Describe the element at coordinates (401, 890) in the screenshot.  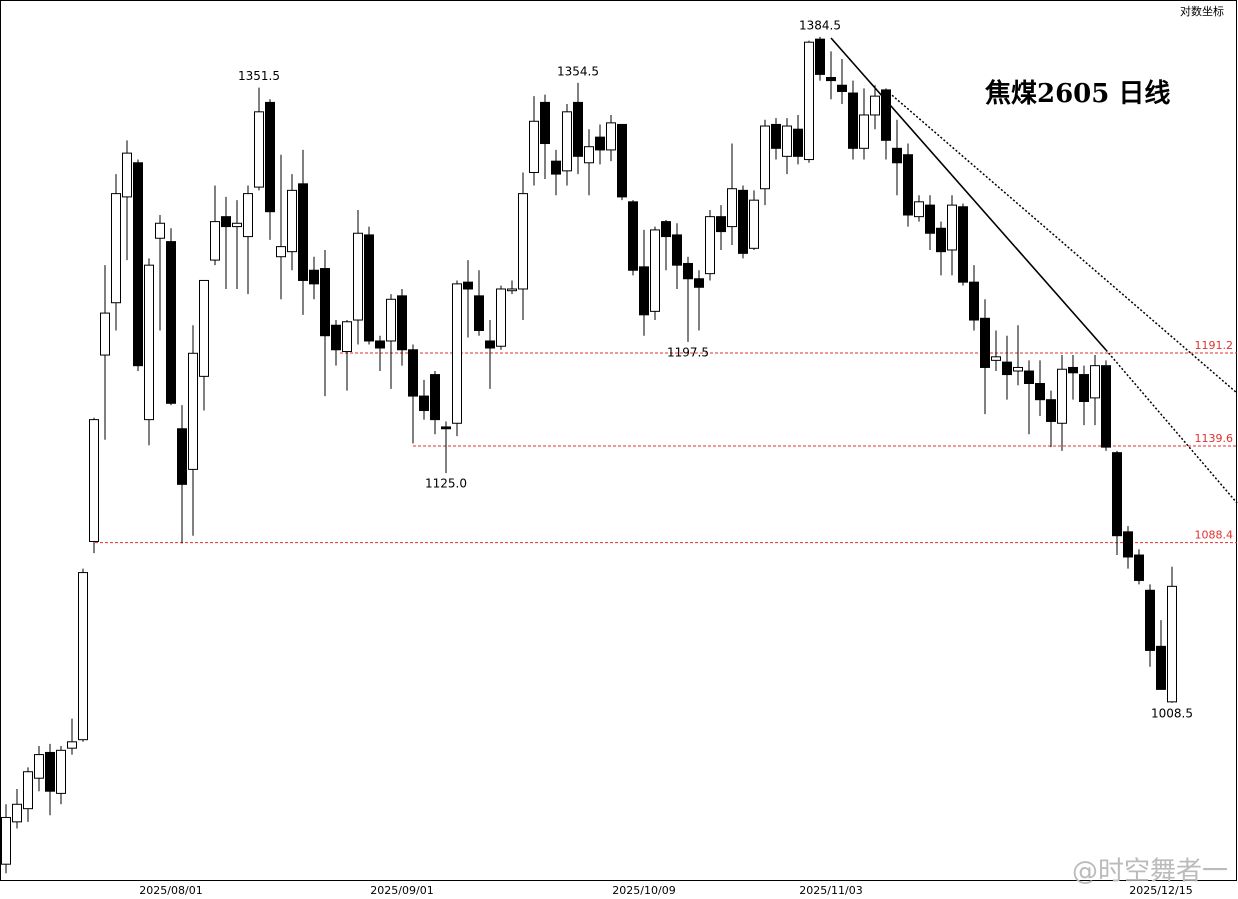
I see `x-tick-label: 2025/09/01` at that location.